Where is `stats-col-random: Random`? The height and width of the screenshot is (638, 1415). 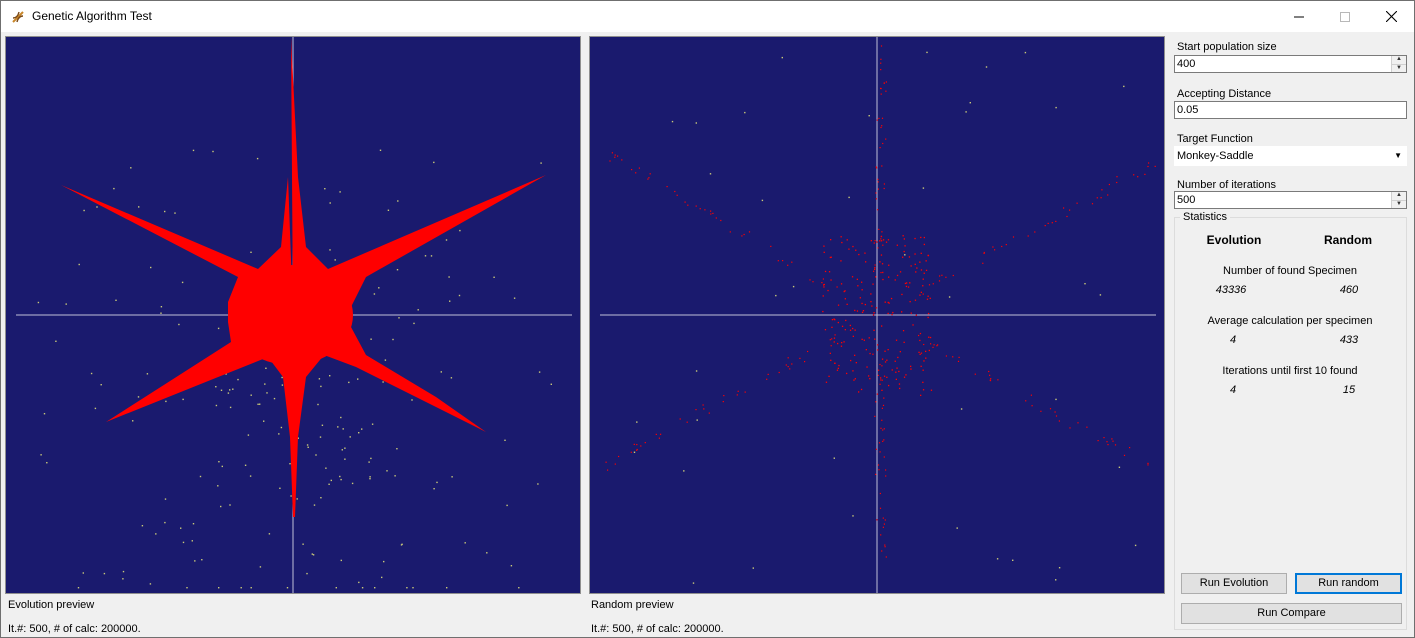
stats-col-random: Random is located at coordinates (1348, 240).